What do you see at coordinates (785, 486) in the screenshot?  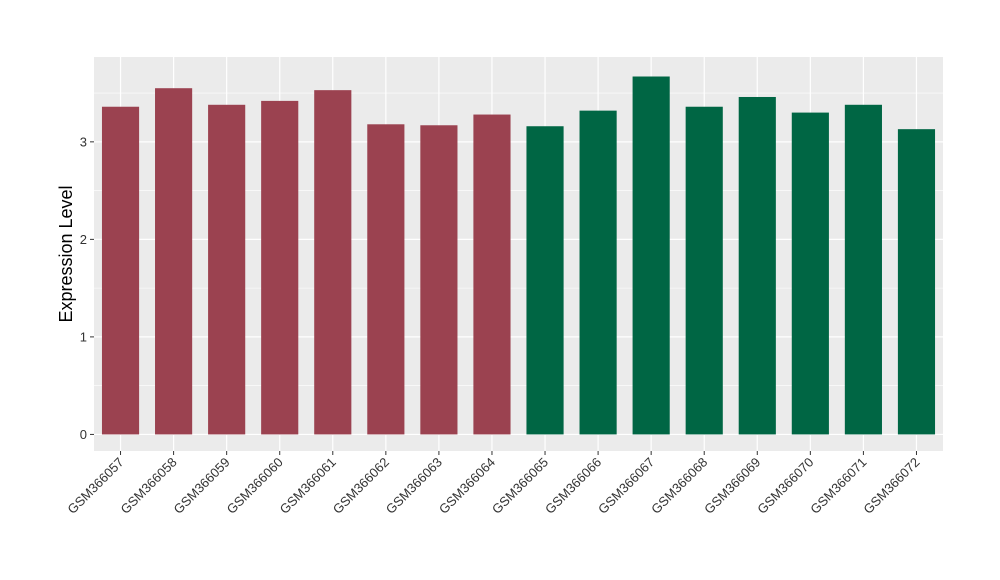 I see `x-tick-label: GSM366070` at bounding box center [785, 486].